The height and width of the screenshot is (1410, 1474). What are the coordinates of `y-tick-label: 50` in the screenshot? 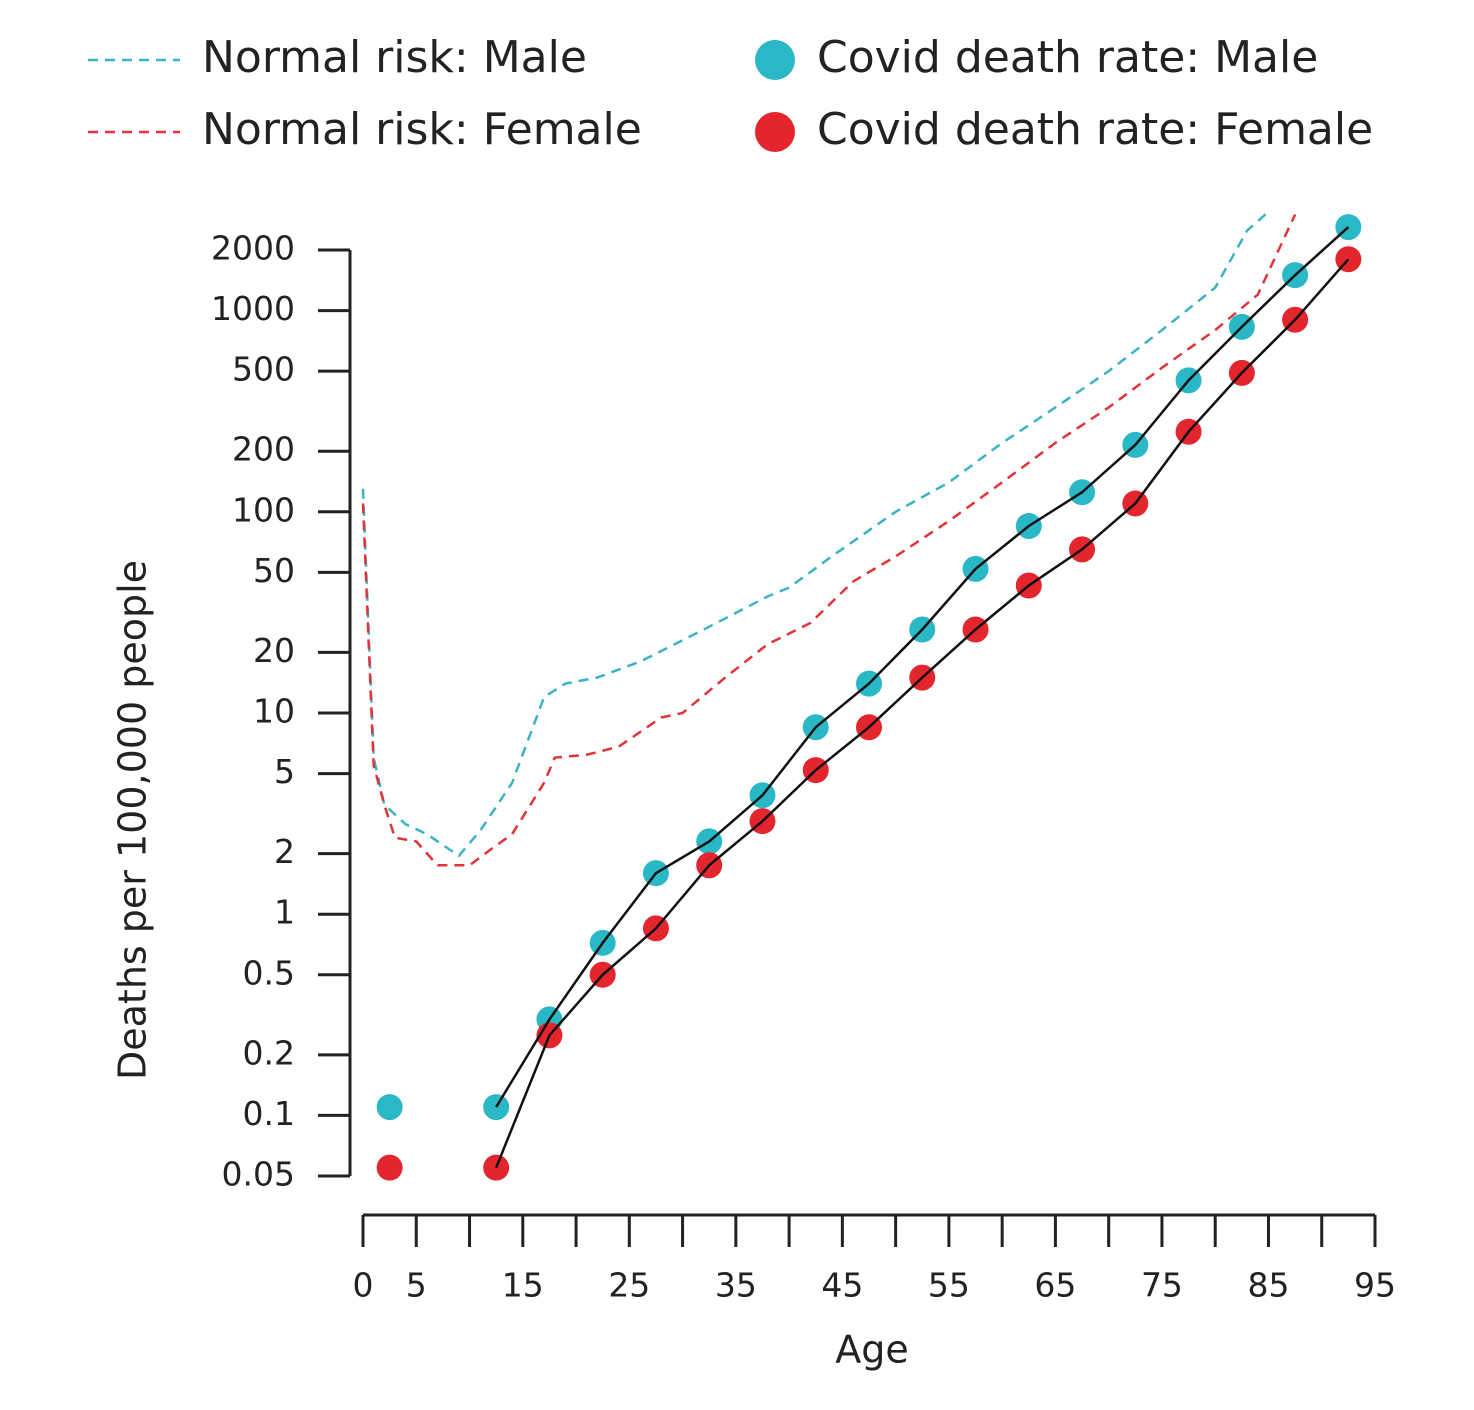 It's located at (274, 570).